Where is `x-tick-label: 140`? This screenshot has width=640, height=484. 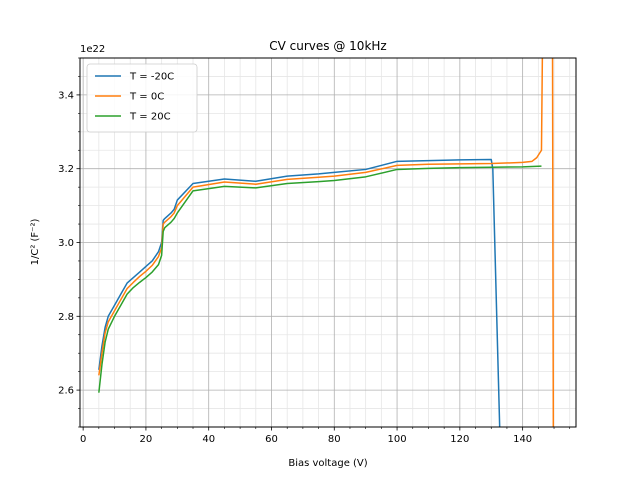 x-tick-label: 140 is located at coordinates (522, 439).